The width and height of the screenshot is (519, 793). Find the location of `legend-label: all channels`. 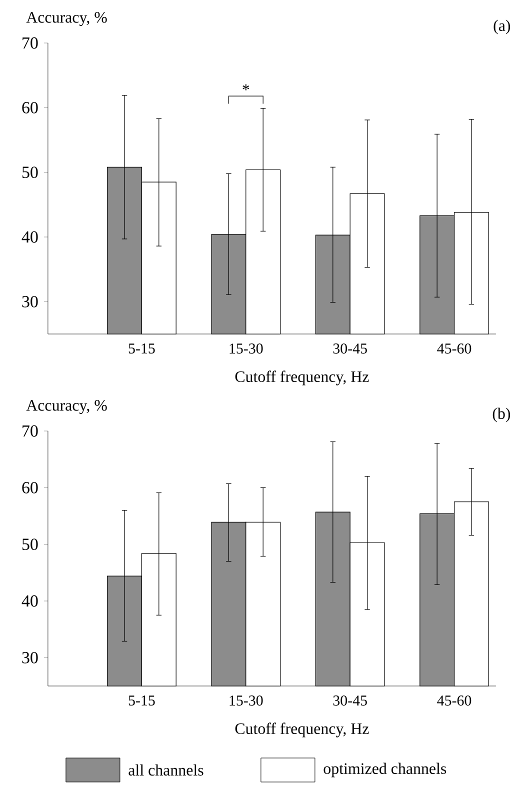

legend-label: all channels is located at coordinates (166, 770).